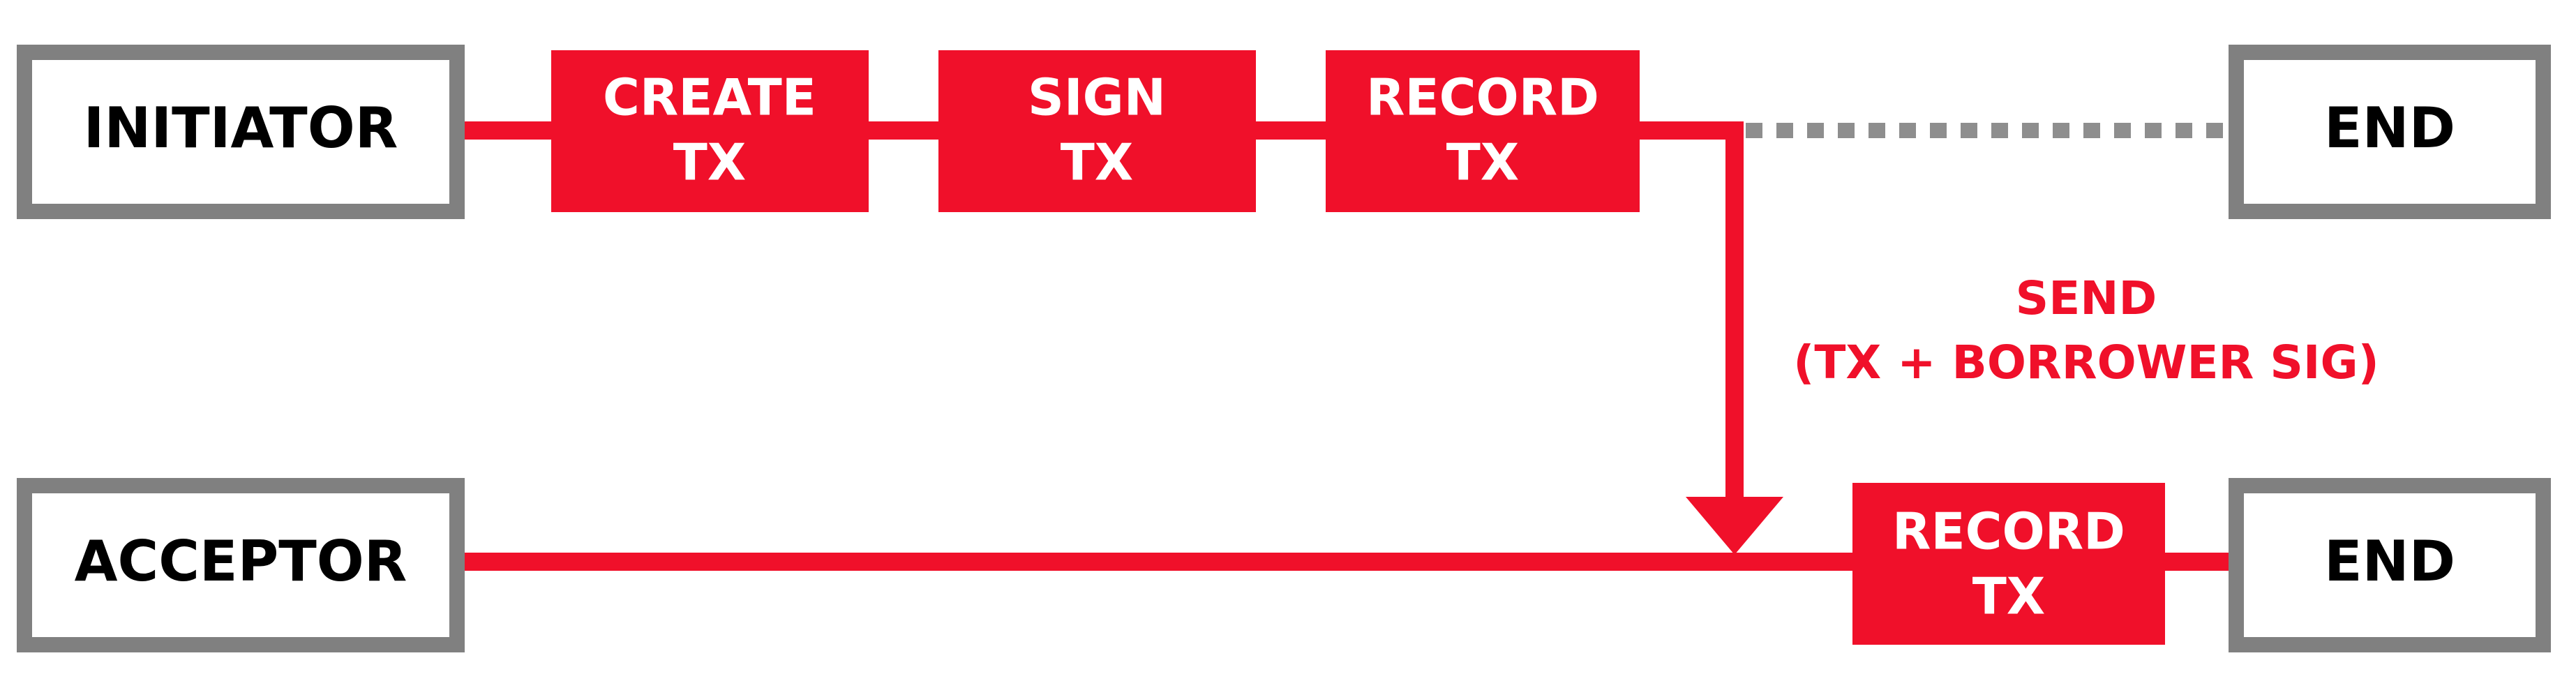 This screenshot has height=688, width=2576. I want to click on end-box-acceptor: END, so click(2390, 565).